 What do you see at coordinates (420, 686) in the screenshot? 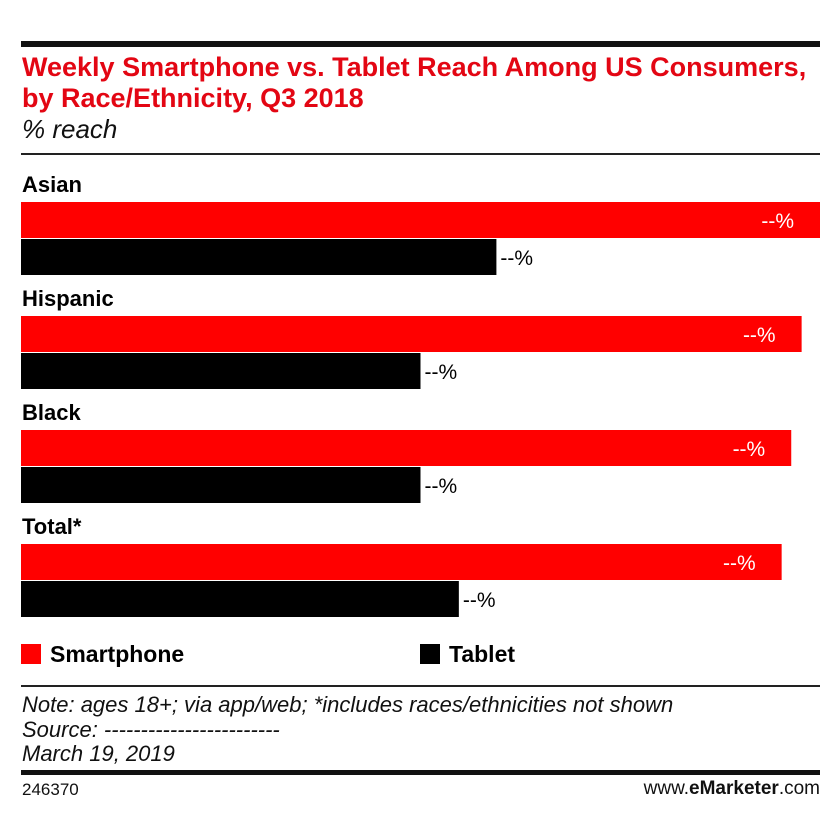
I see `footer-rule` at bounding box center [420, 686].